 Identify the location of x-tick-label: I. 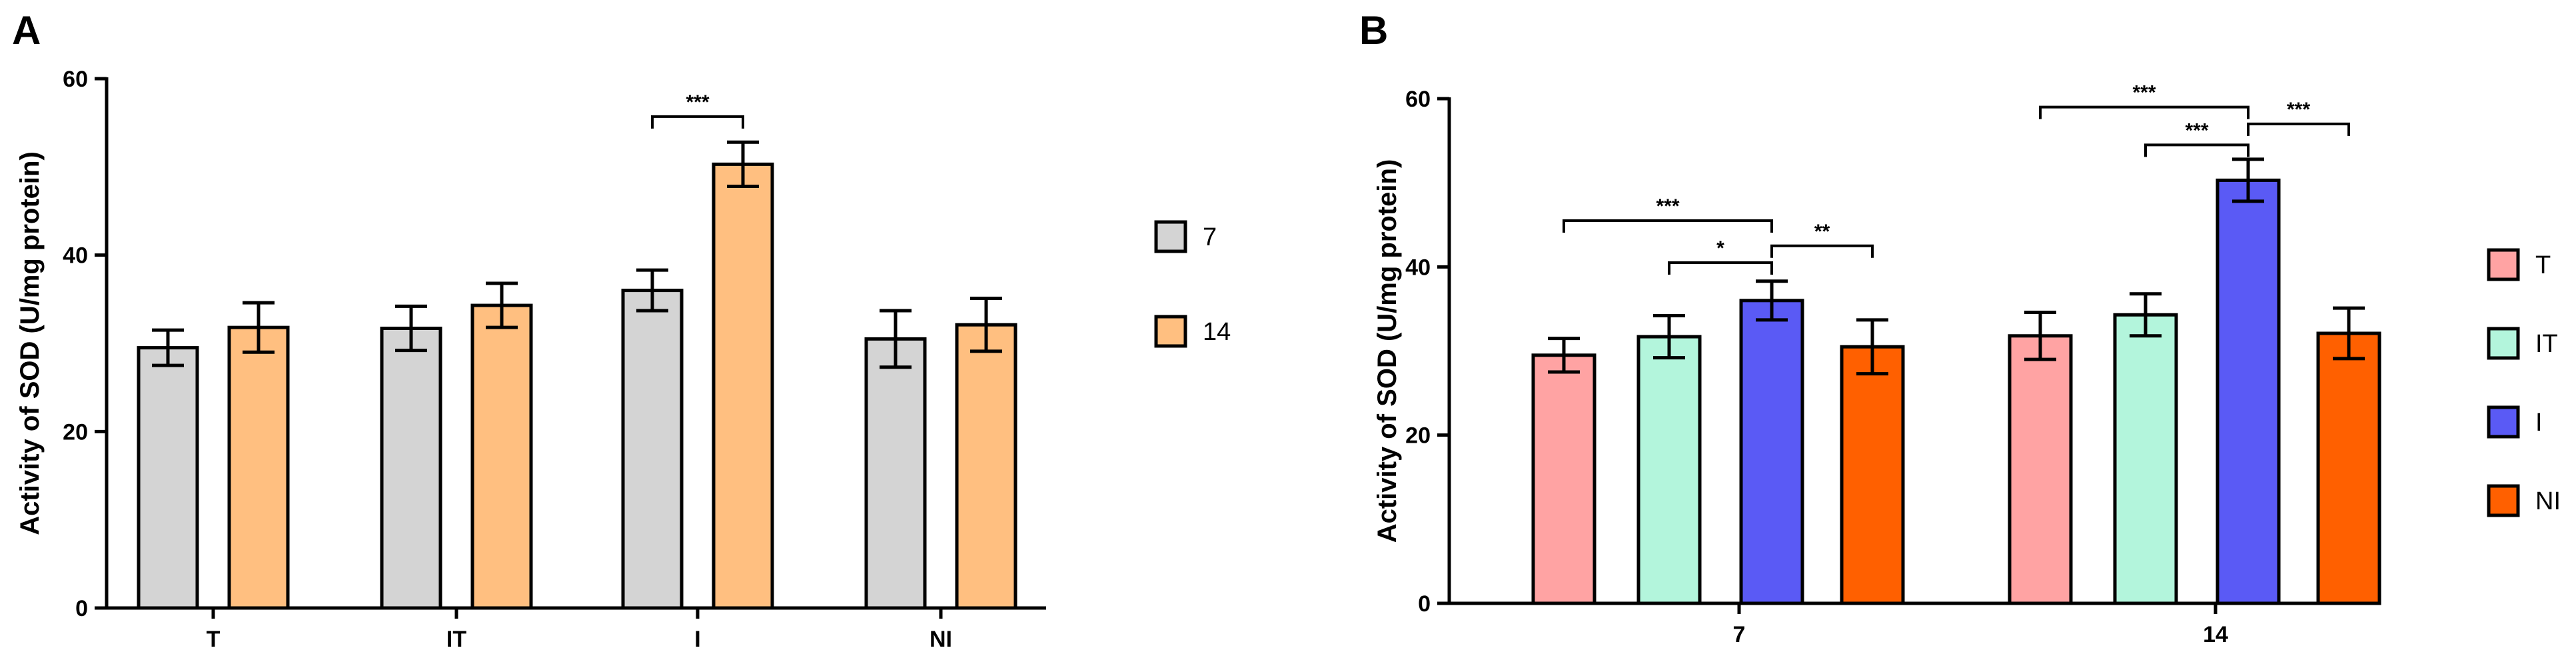
(697, 639).